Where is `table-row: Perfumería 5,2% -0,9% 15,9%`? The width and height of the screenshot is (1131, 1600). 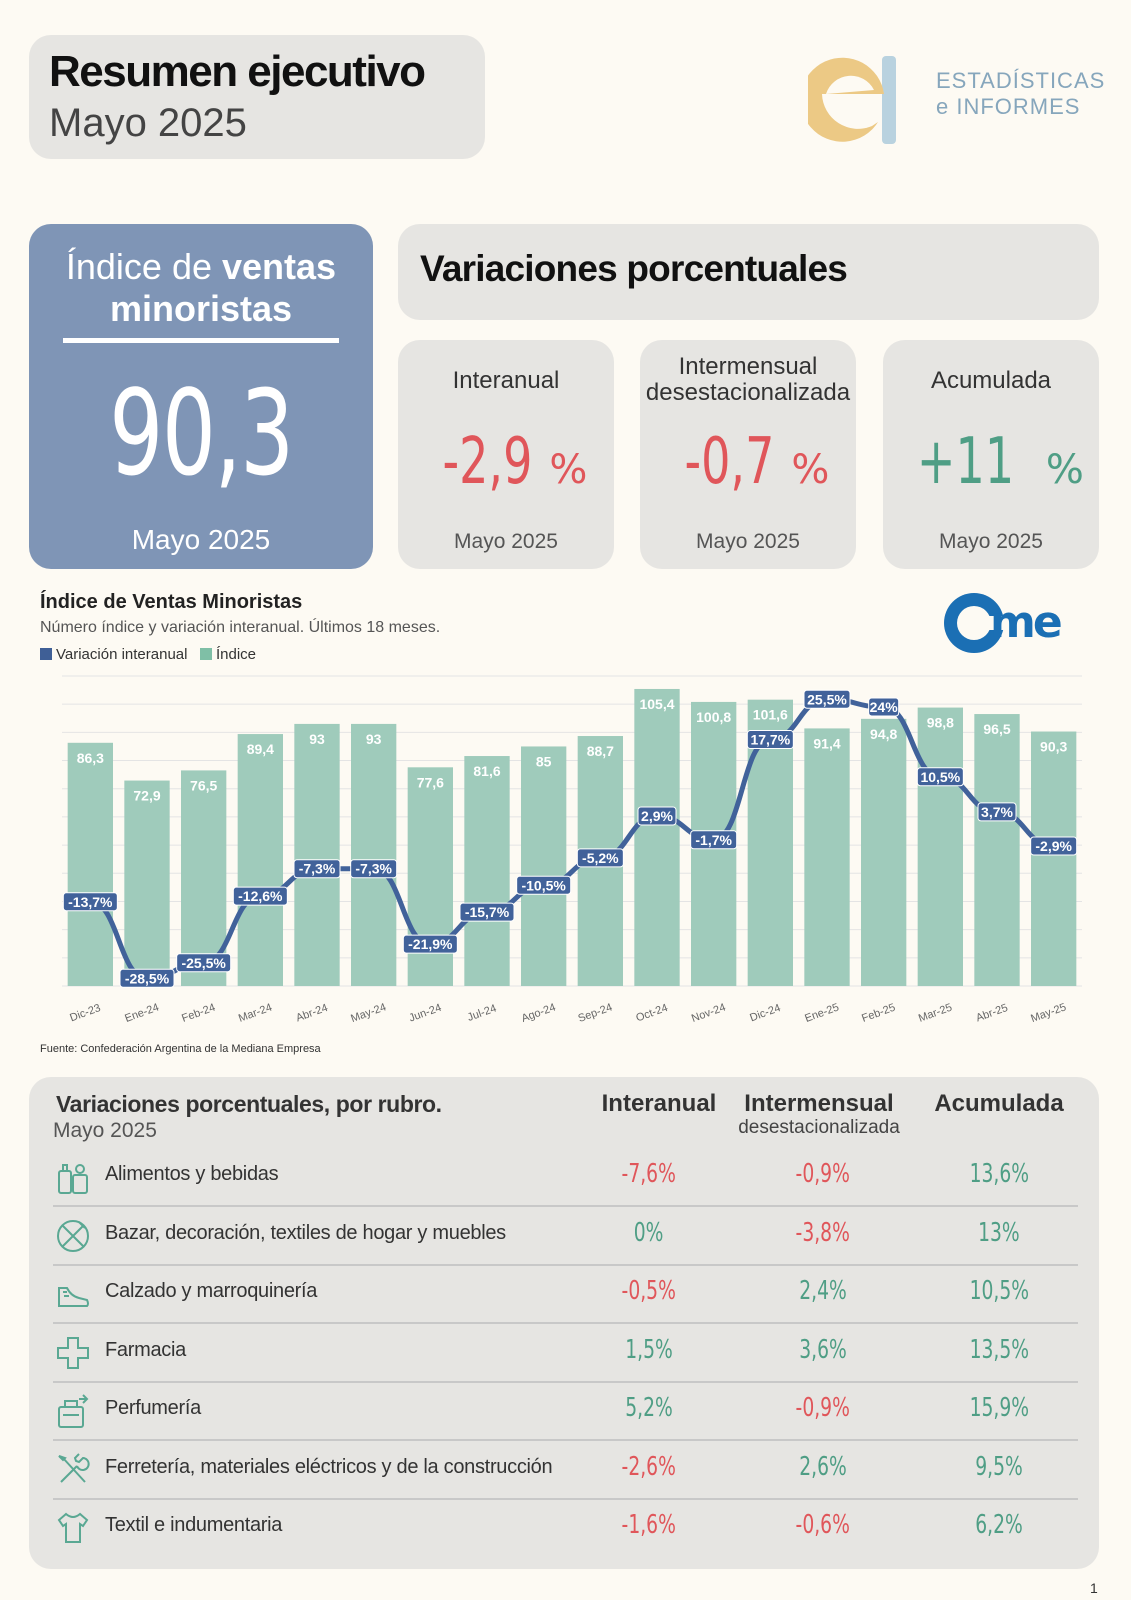 table-row: Perfumería 5,2% -0,9% 15,9% is located at coordinates (565, 1411).